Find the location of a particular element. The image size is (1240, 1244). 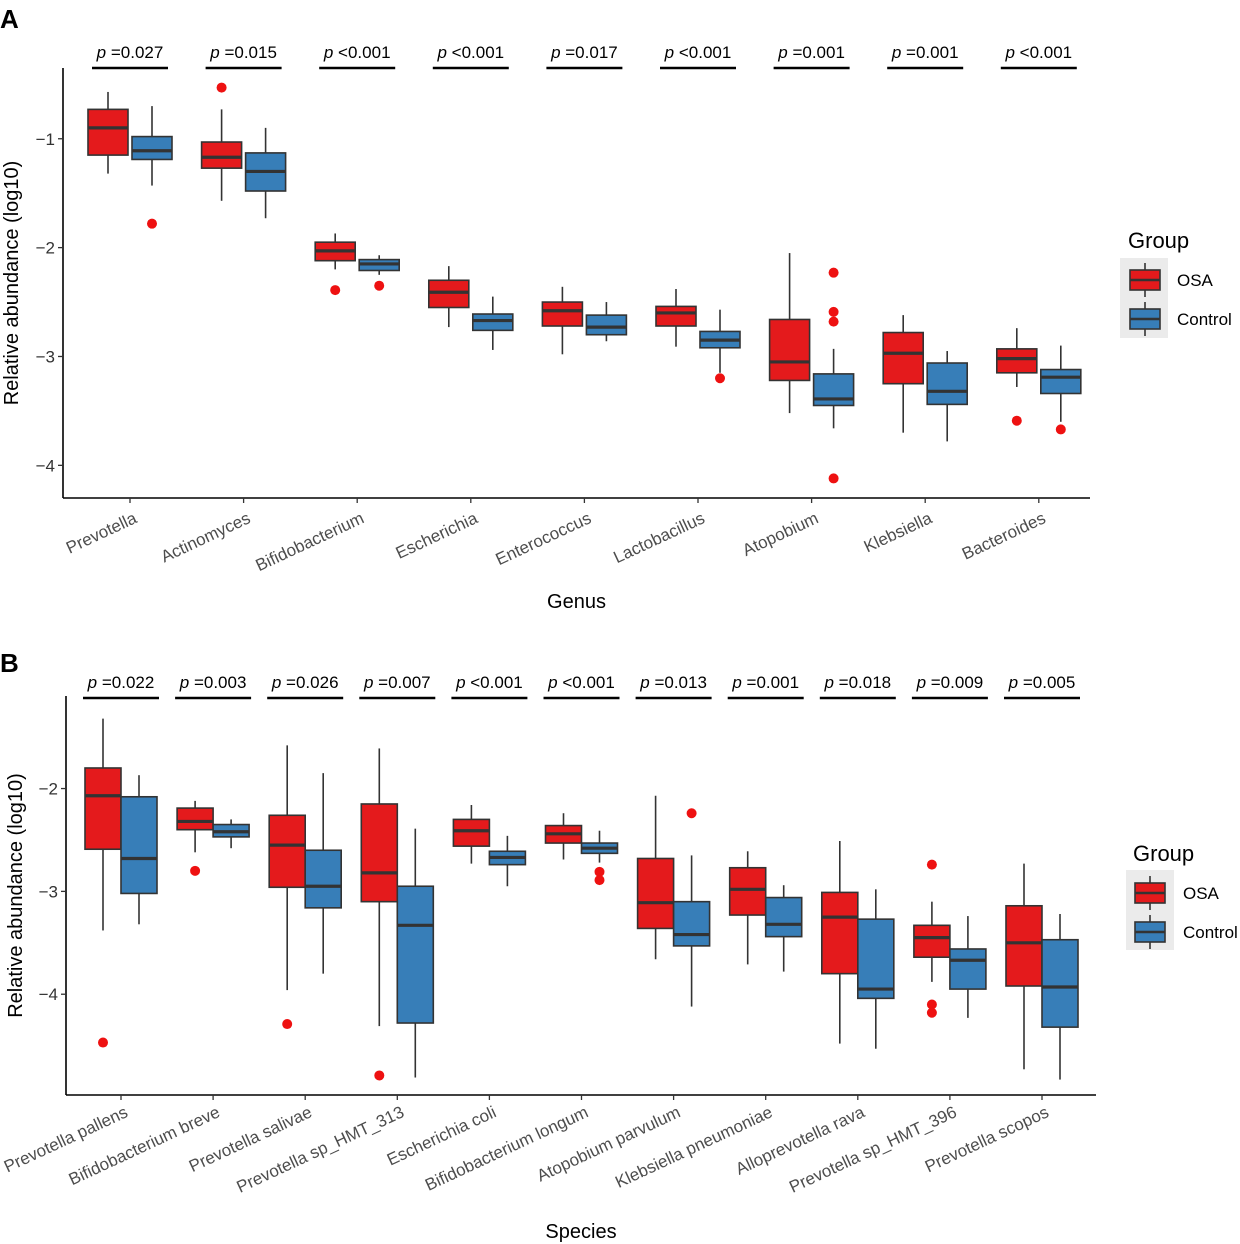

x-tick-label: Actinomyces is located at coordinates (205, 537).